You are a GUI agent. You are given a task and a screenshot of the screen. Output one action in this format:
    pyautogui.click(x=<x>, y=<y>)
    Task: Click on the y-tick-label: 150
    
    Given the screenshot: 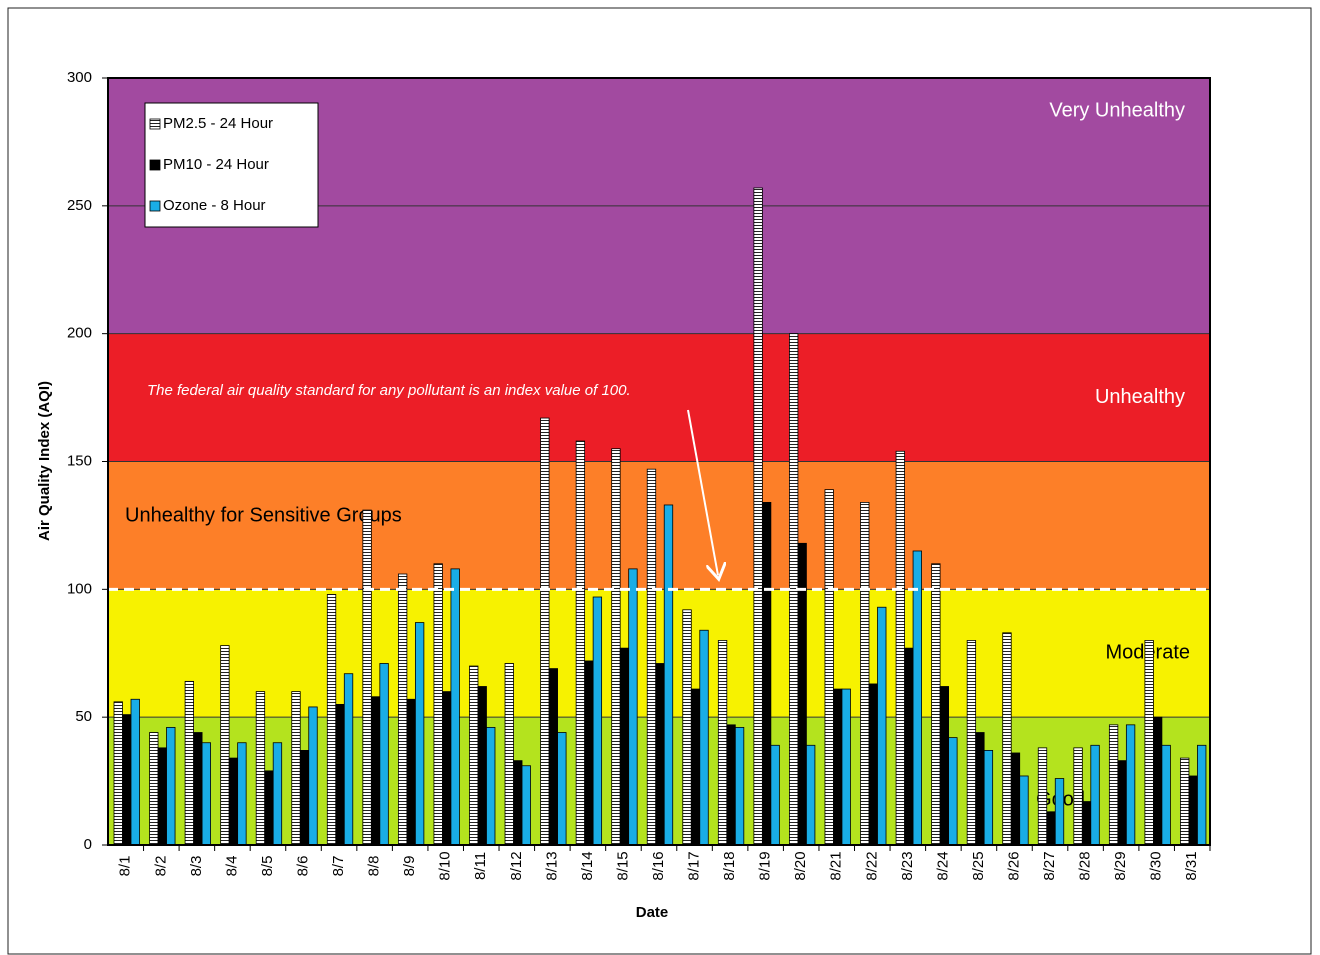 What is the action you would take?
    pyautogui.click(x=79, y=460)
    